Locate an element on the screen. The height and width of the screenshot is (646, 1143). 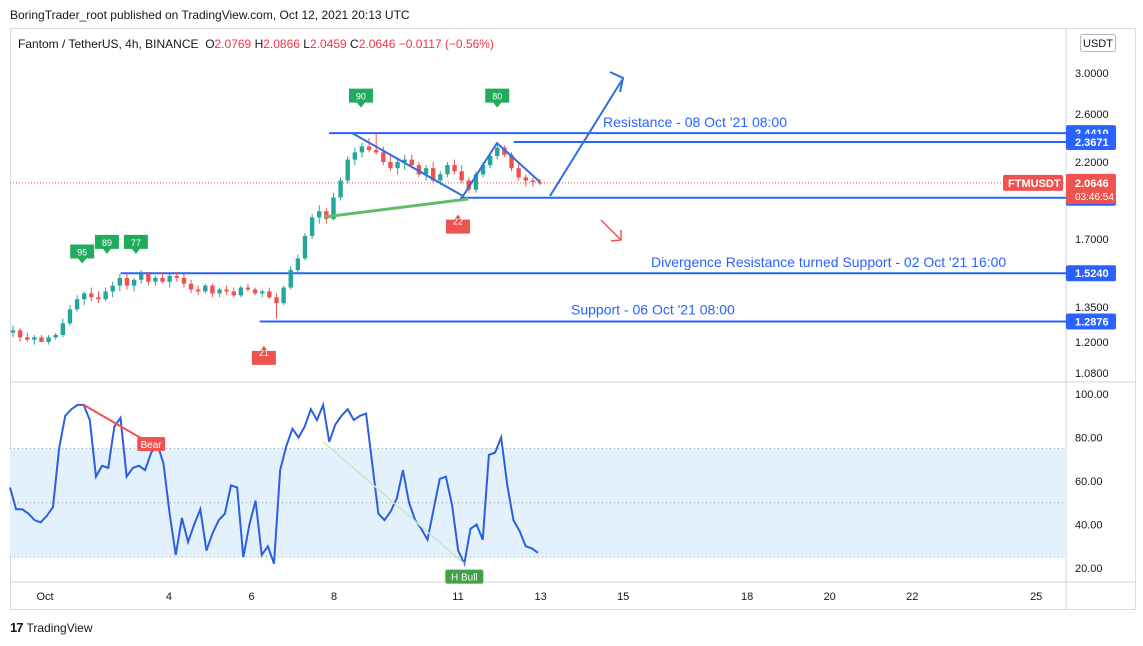
rsi-tick-label: 20.00 is located at coordinates (1089, 569).